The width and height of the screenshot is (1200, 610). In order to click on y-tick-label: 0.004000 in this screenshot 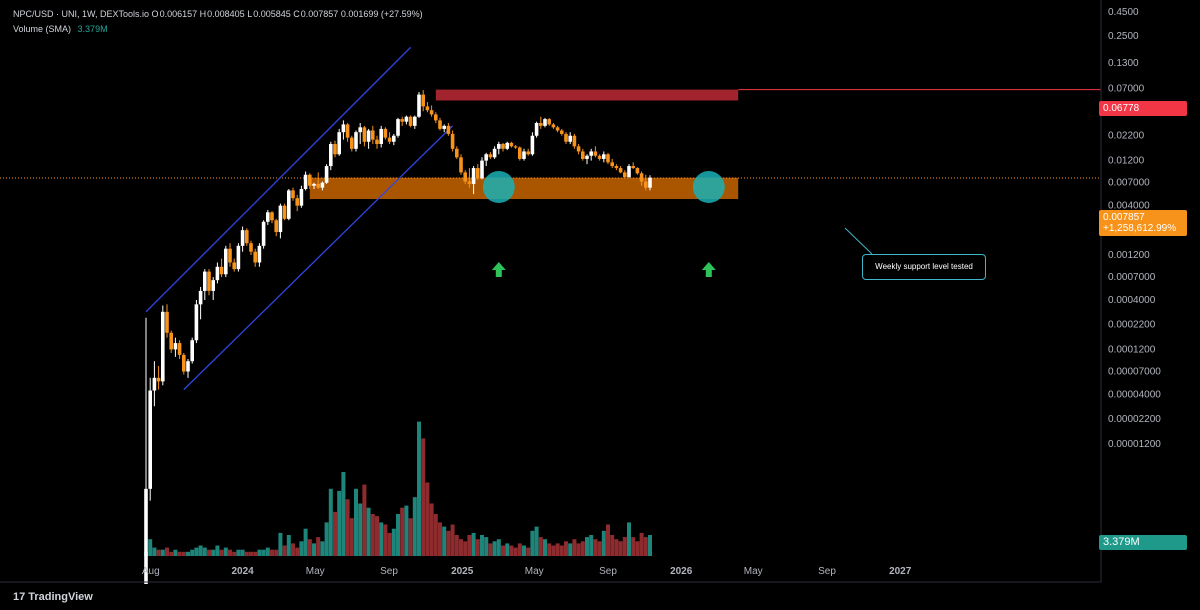, I will do `click(1129, 206)`.